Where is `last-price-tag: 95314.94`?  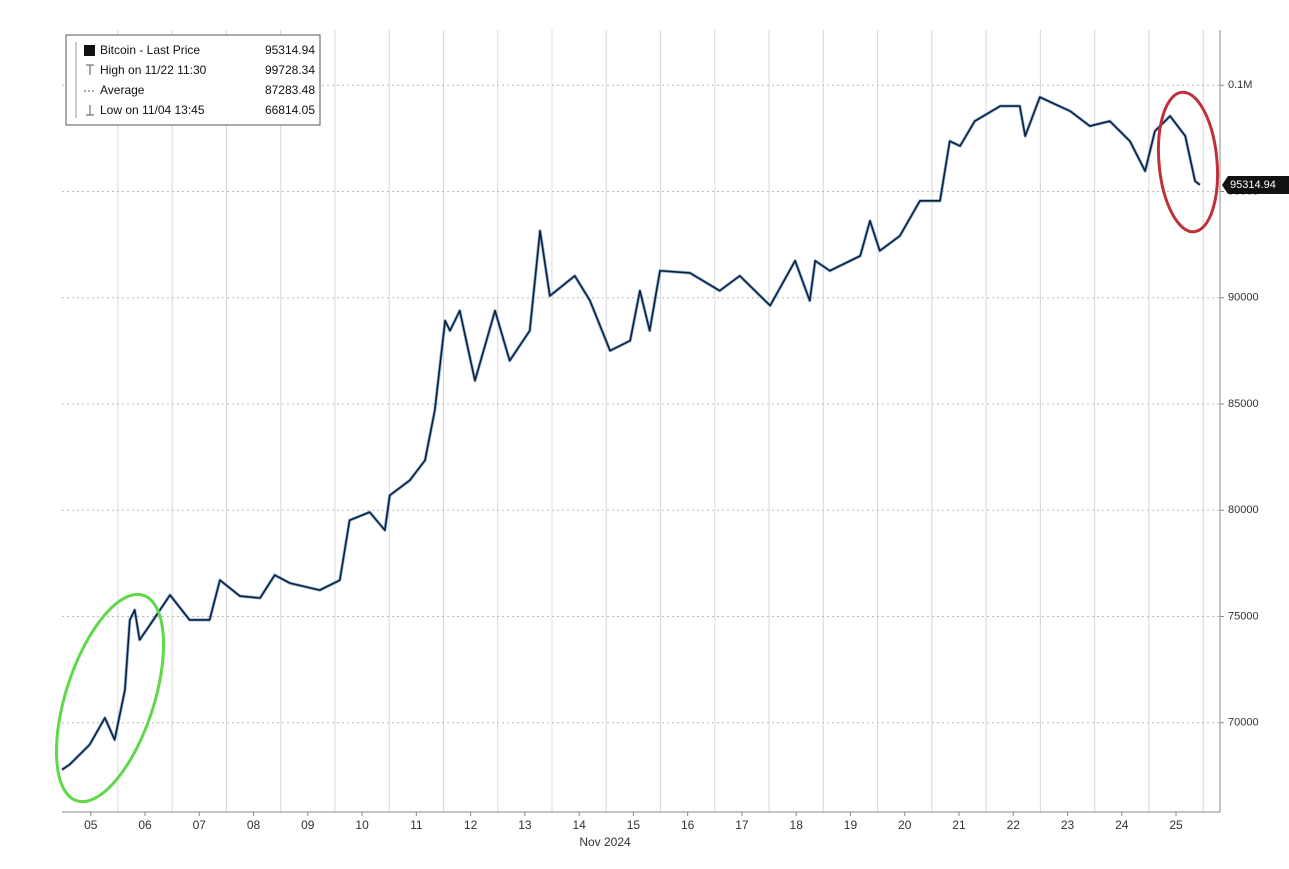
last-price-tag: 95314.94 is located at coordinates (1255, 185).